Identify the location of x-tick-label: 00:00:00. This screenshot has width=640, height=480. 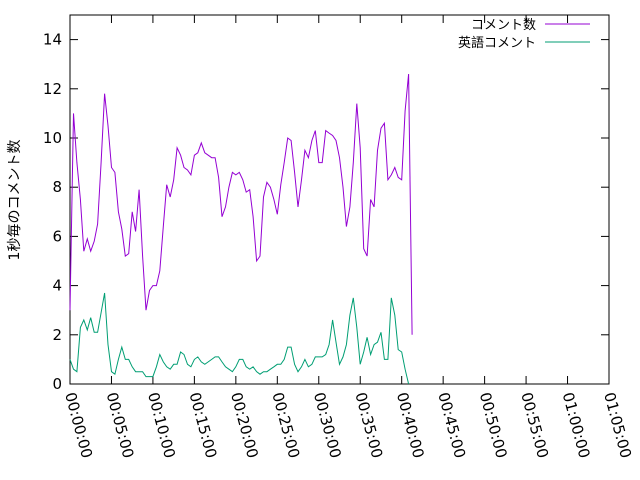
(78, 425).